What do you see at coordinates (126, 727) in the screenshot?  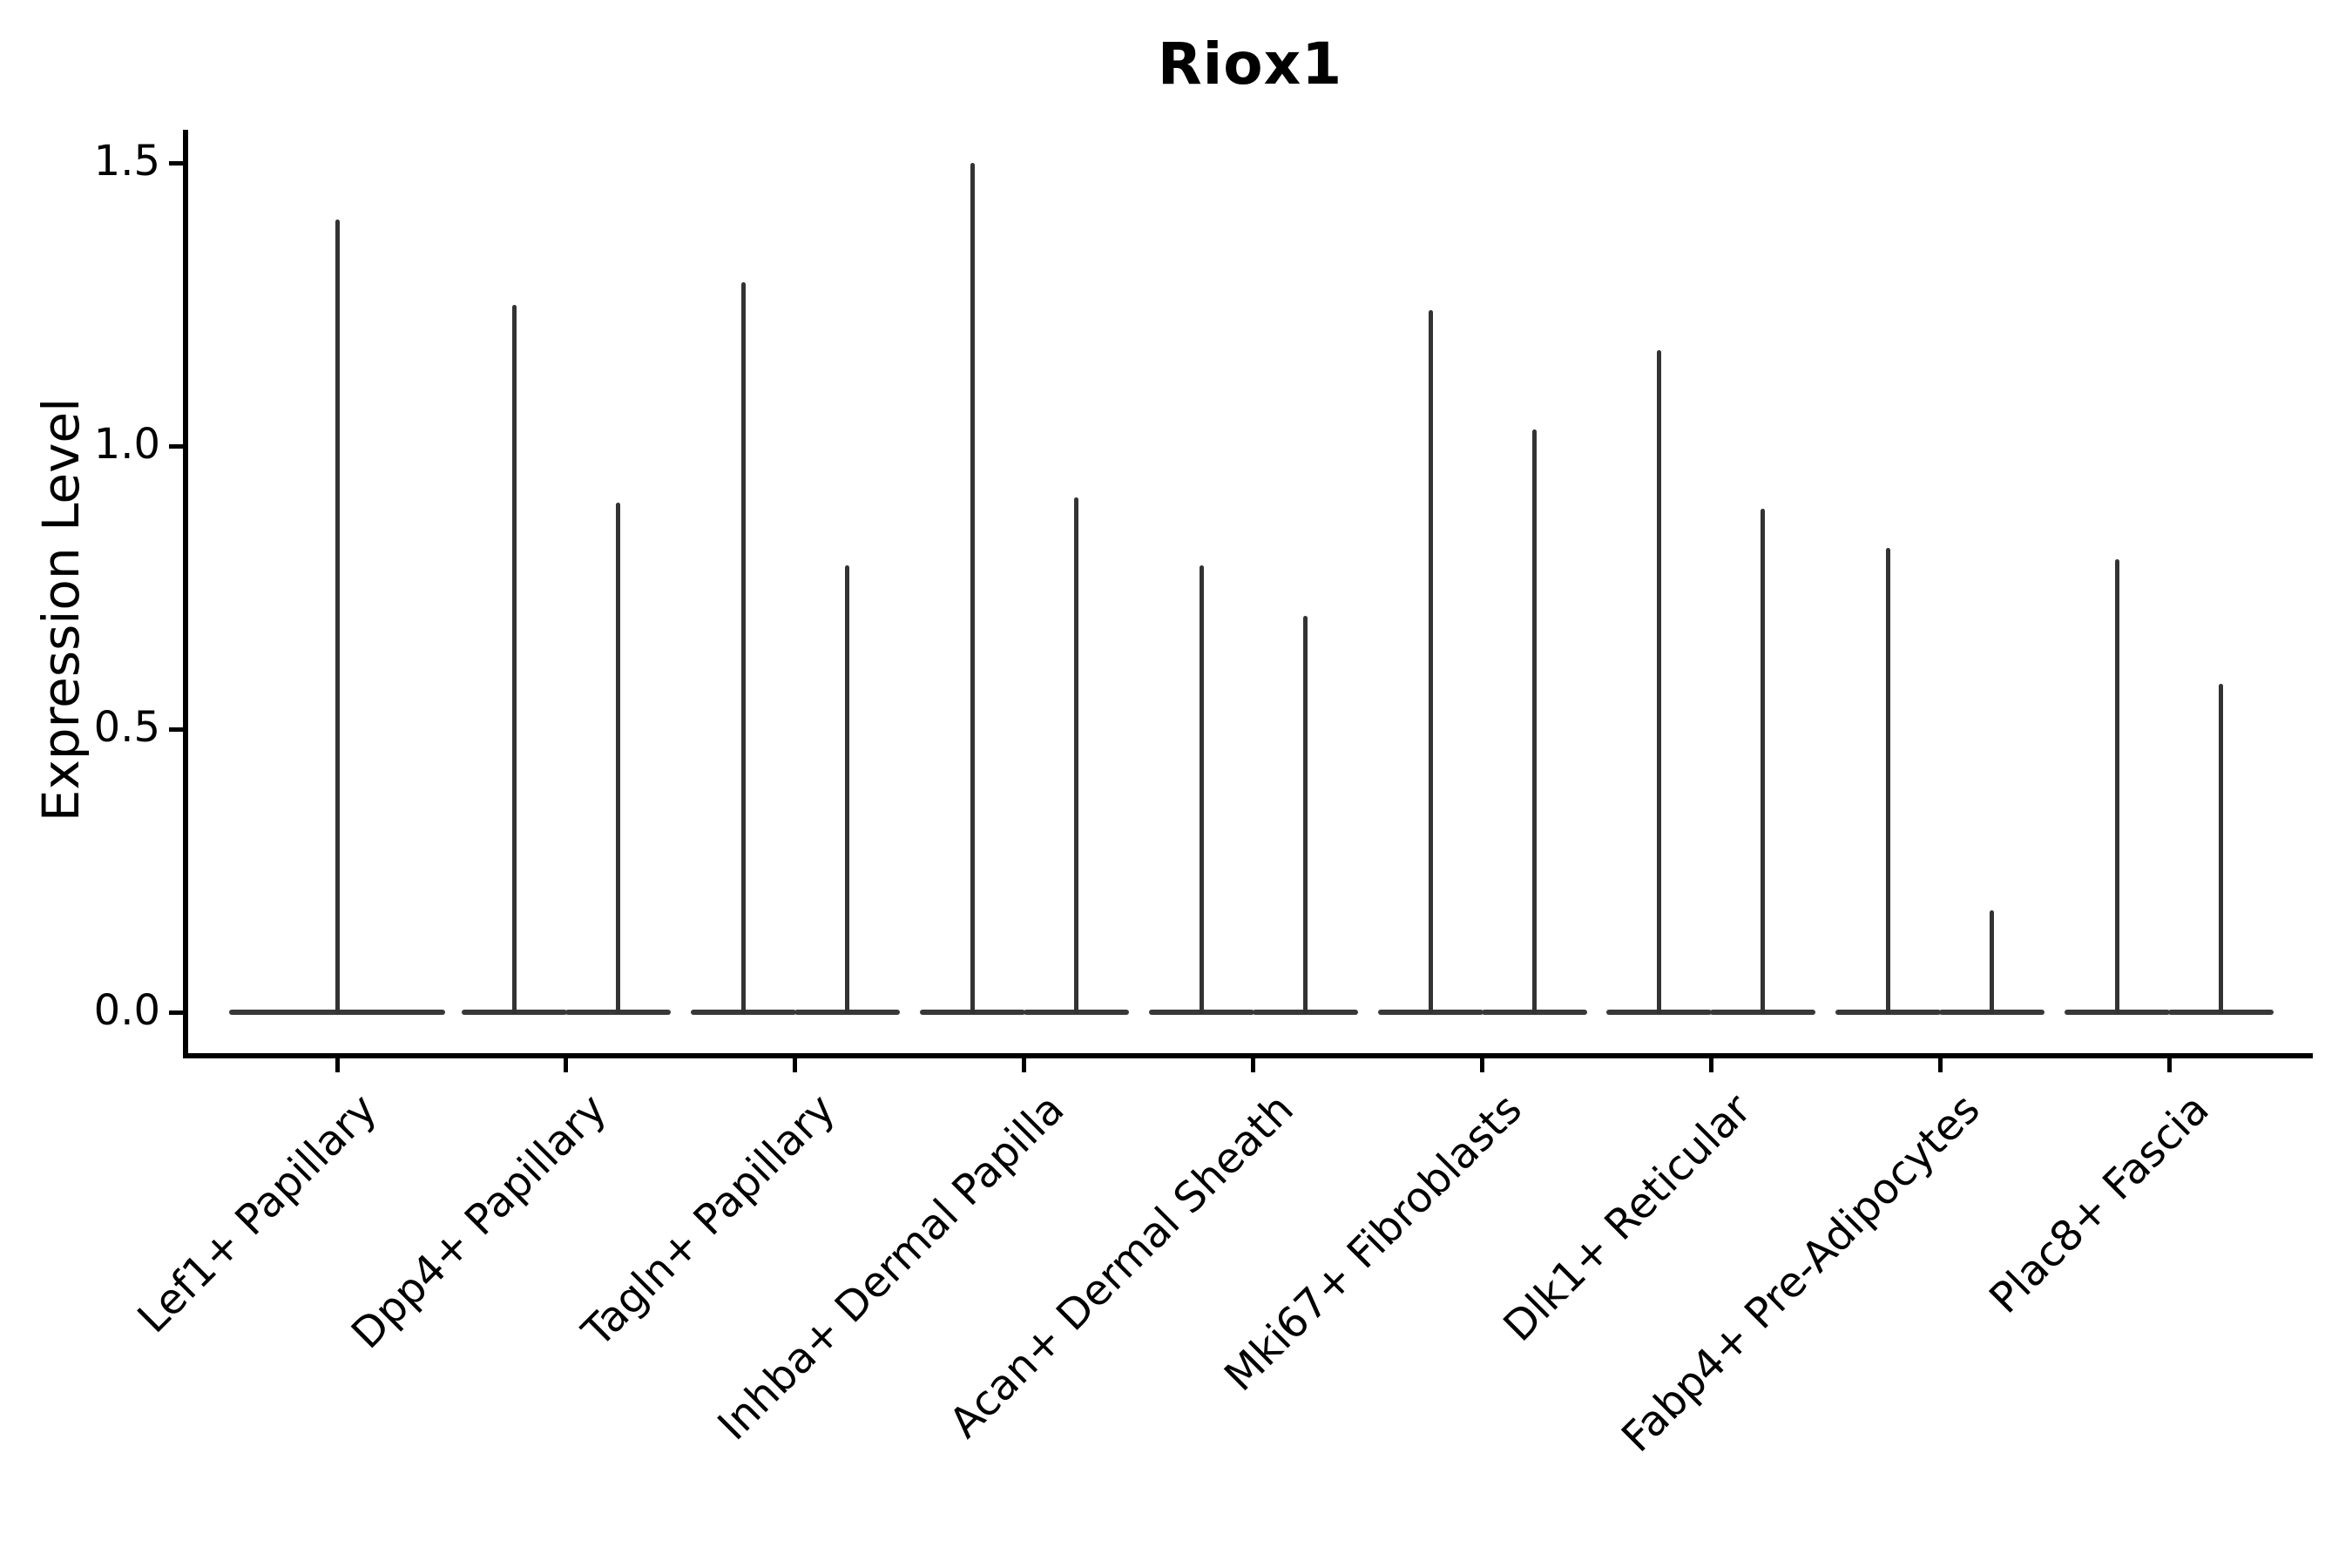 I see `y-tick-label: 0.5` at bounding box center [126, 727].